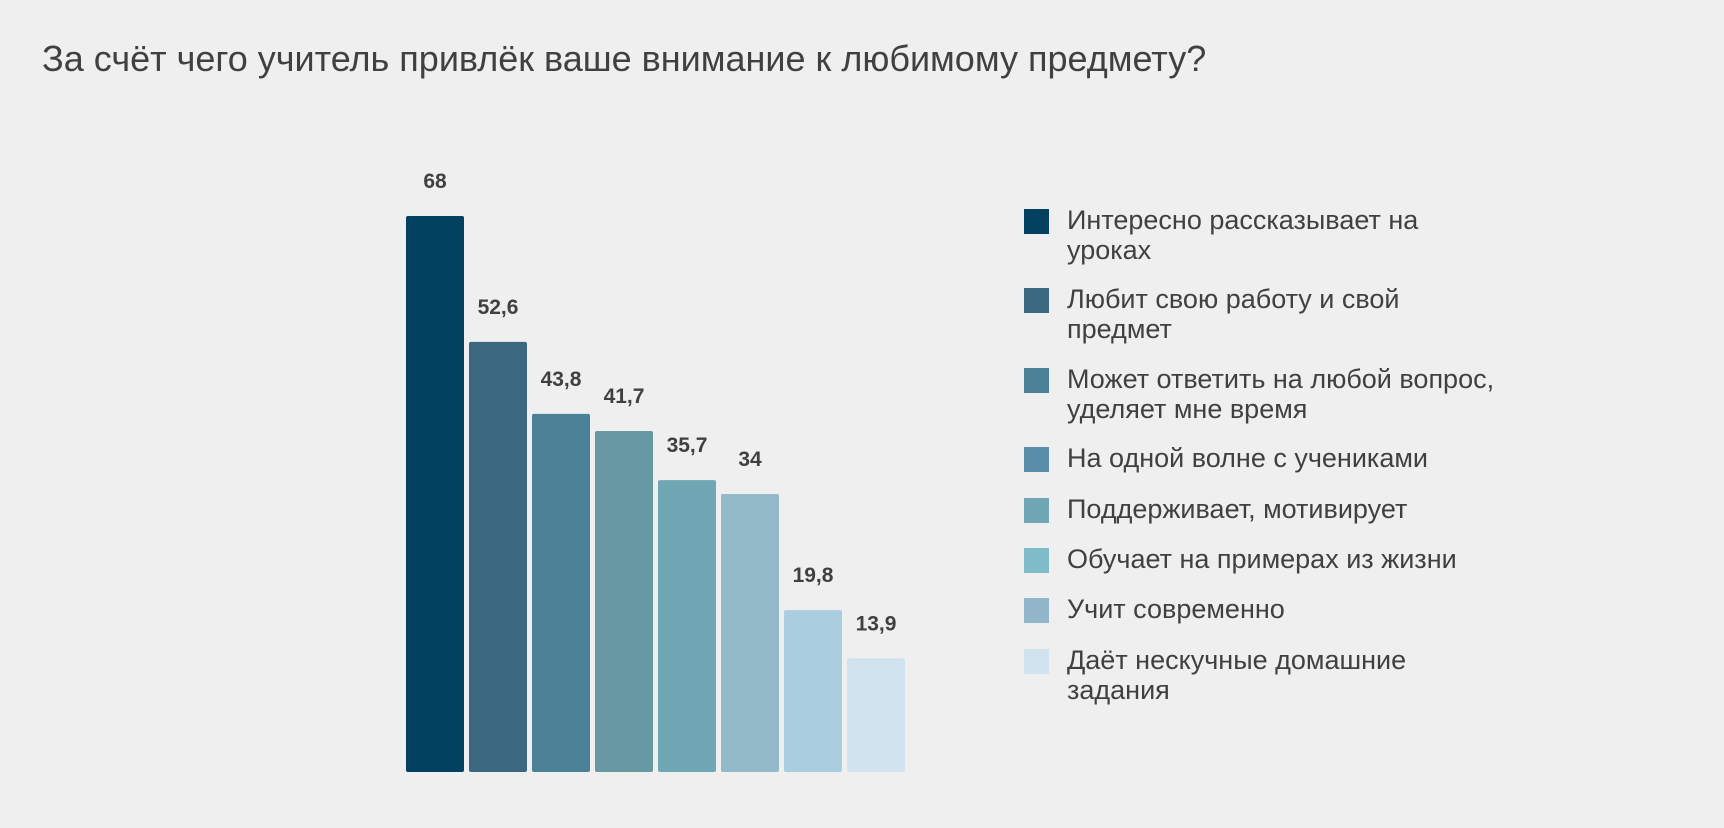 The width and height of the screenshot is (1724, 828). What do you see at coordinates (1176, 609) in the screenshot?
I see `legend-label: Учит современно` at bounding box center [1176, 609].